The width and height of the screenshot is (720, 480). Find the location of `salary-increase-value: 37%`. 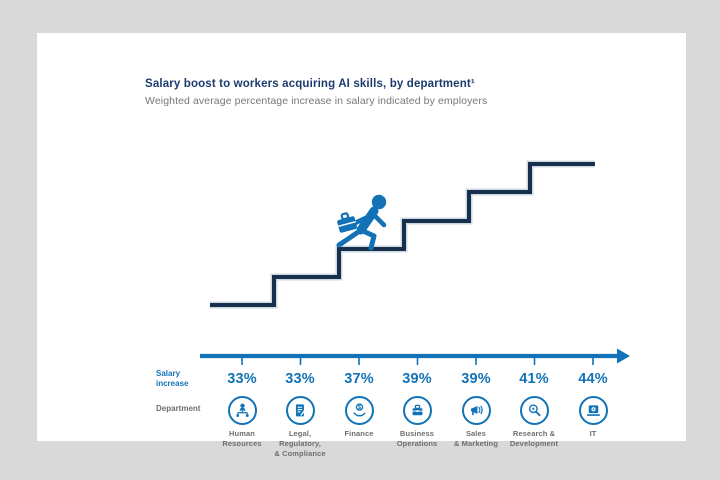

salary-increase-value: 37% is located at coordinates (359, 379).